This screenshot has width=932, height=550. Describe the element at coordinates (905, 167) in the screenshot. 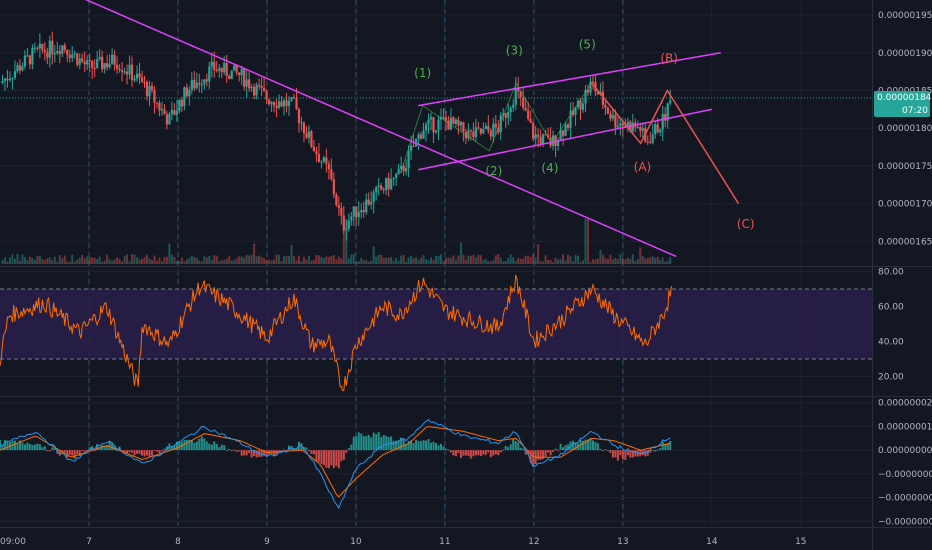

I see `price-axis-tick: 0.00000175` at that location.